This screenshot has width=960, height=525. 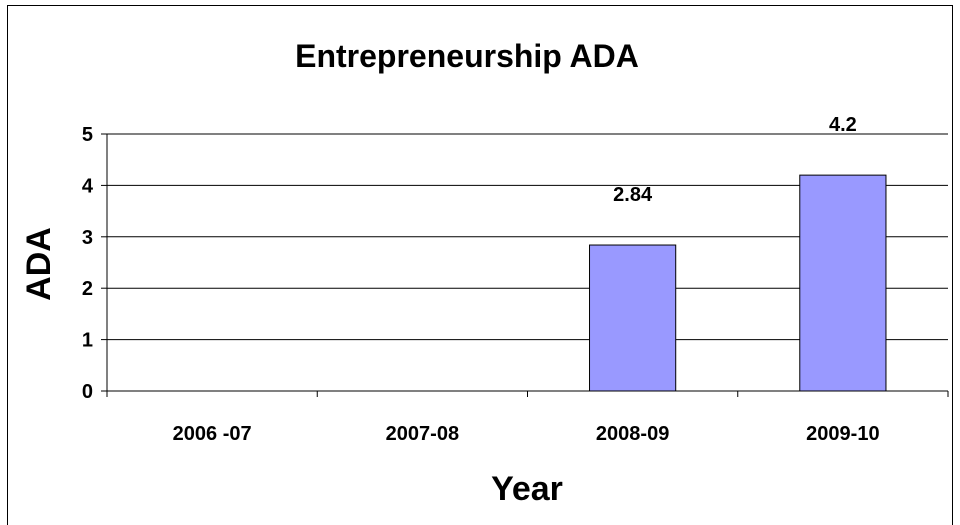 I want to click on data-label: 4.2, so click(x=843, y=125).